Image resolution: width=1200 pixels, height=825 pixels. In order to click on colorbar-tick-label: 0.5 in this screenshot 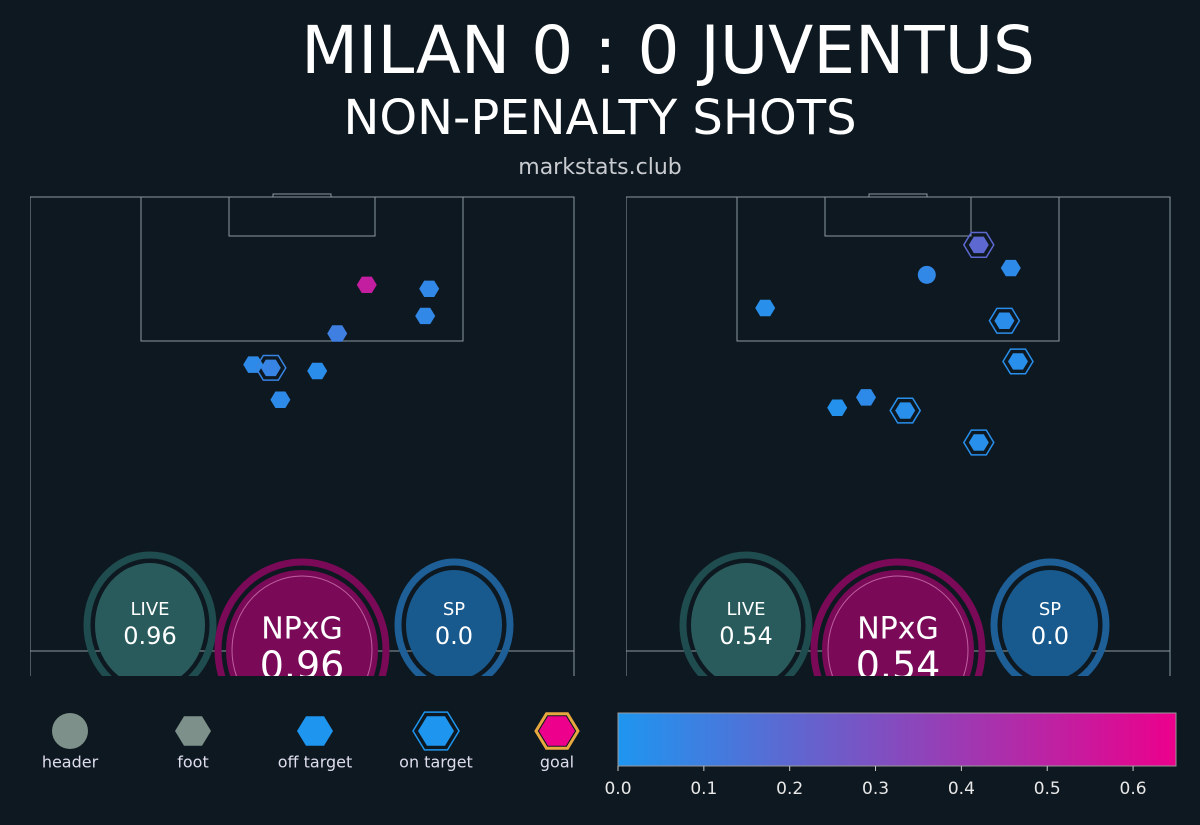, I will do `click(1047, 789)`.